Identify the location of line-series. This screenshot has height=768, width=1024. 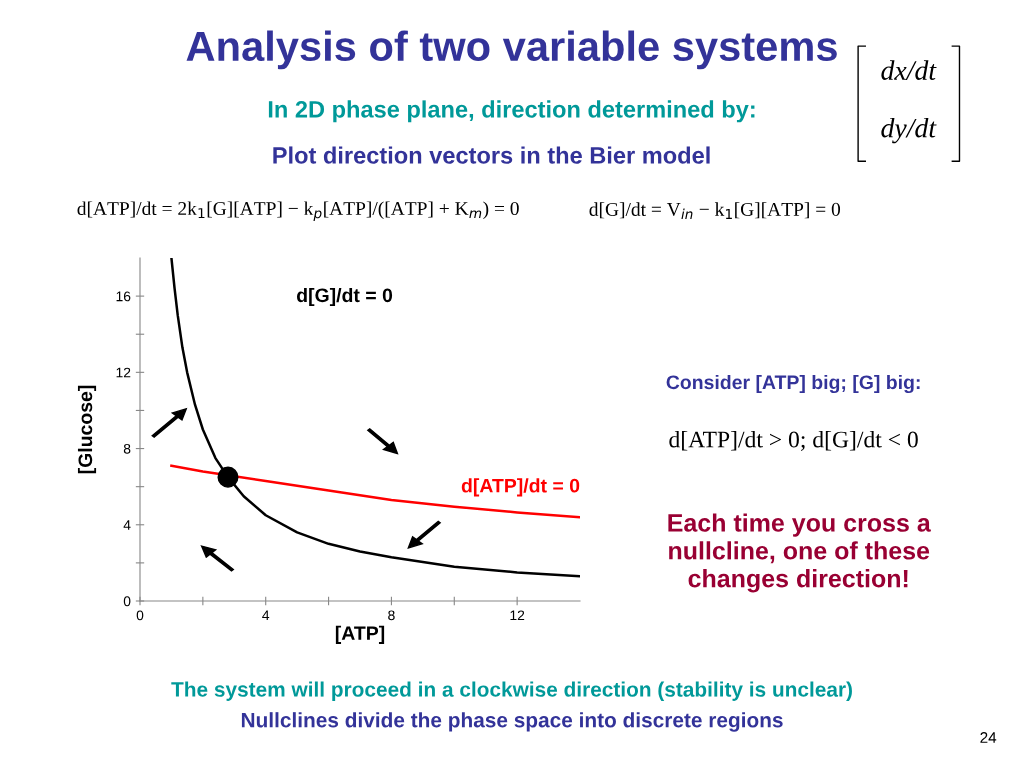
(375, 491).